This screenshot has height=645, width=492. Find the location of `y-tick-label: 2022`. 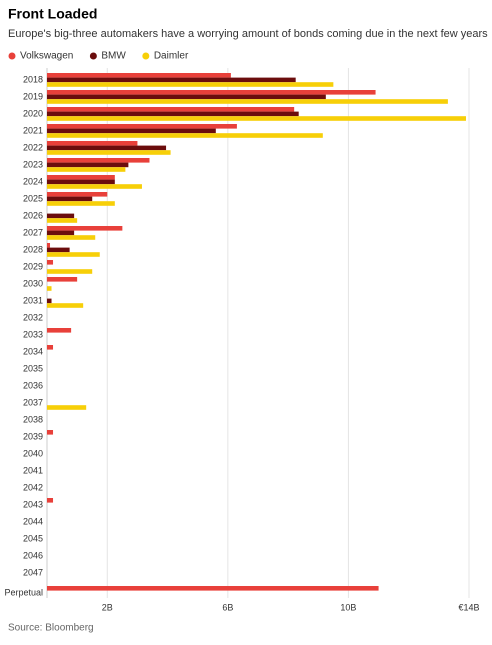

y-tick-label: 2022 is located at coordinates (33, 147).